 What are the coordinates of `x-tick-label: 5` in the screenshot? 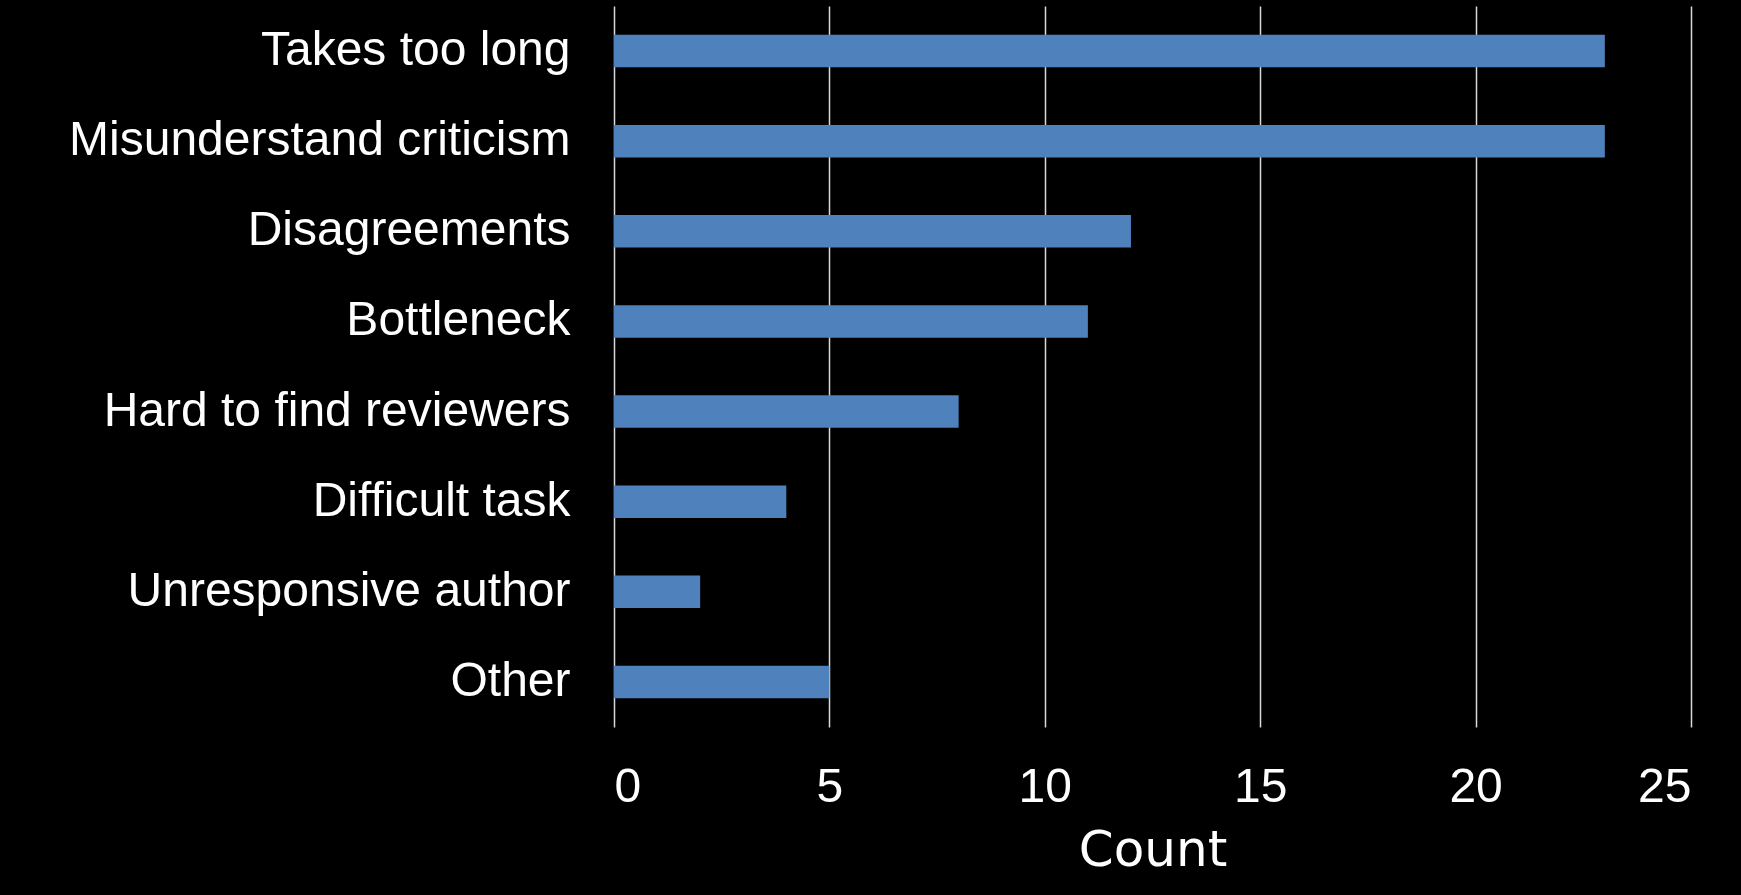 It's located at (830, 785).